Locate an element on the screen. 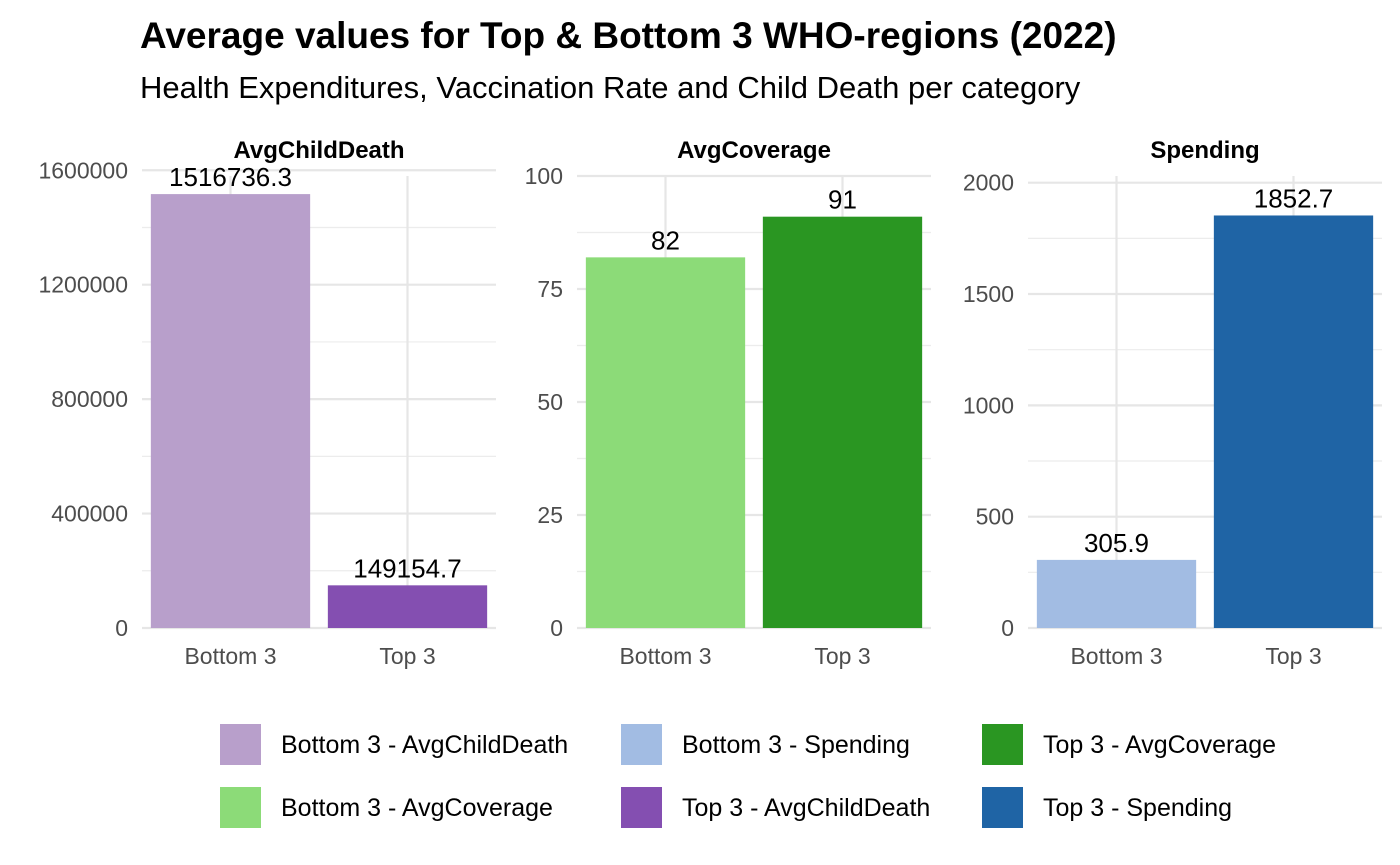 Image resolution: width=1400 pixels, height=865 pixels. y-tick-label: 1600000 is located at coordinates (83, 170).